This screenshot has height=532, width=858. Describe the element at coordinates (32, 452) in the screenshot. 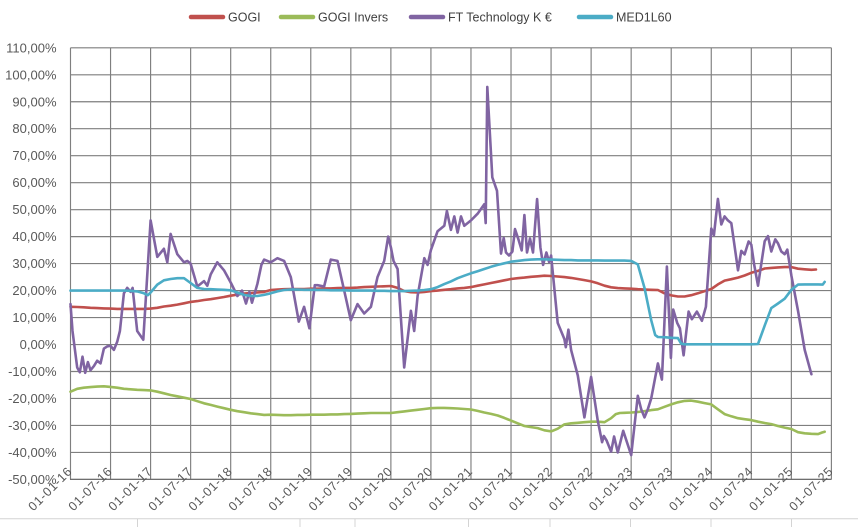

I see `svg-text: -40,00%` at that location.